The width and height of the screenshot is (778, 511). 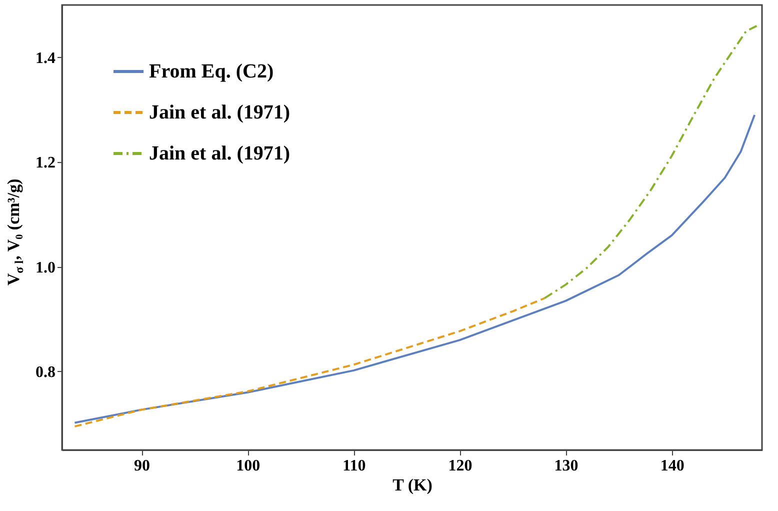 What do you see at coordinates (672, 466) in the screenshot?
I see `x-tick-label: 140` at bounding box center [672, 466].